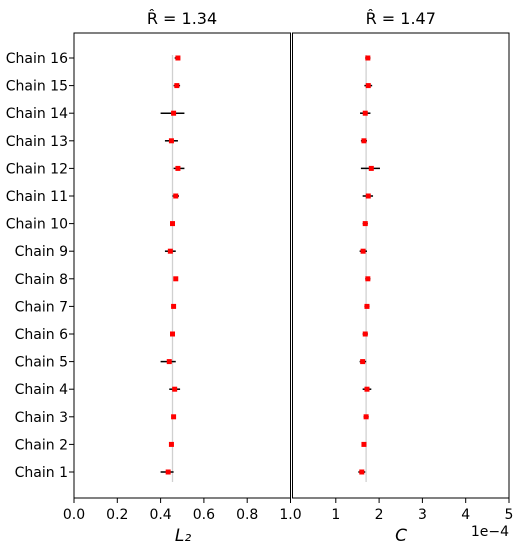 The height and width of the screenshot is (550, 520). I want to click on chain-label: Chain 15, so click(37, 87).